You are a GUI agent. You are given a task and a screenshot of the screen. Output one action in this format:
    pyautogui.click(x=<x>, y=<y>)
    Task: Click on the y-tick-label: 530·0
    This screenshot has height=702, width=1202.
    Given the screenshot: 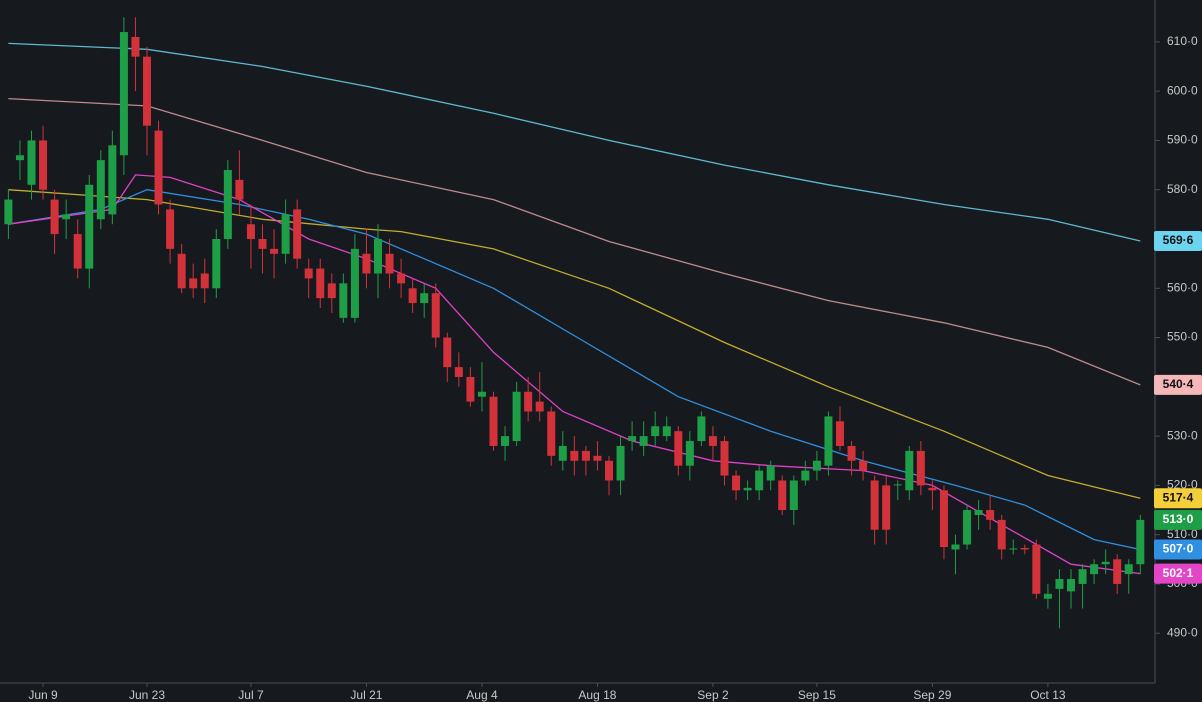 What is the action you would take?
    pyautogui.click(x=1182, y=435)
    